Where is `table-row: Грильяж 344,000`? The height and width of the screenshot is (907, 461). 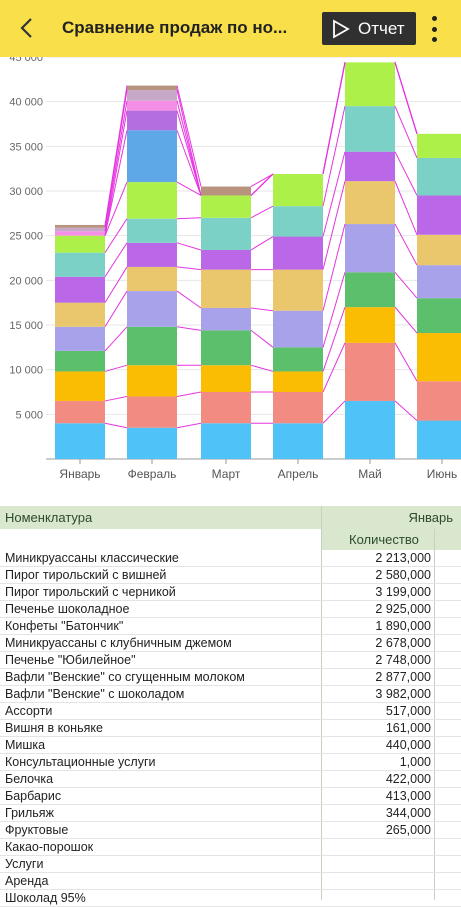 table-row: Грильяж 344,000 is located at coordinates (230, 813).